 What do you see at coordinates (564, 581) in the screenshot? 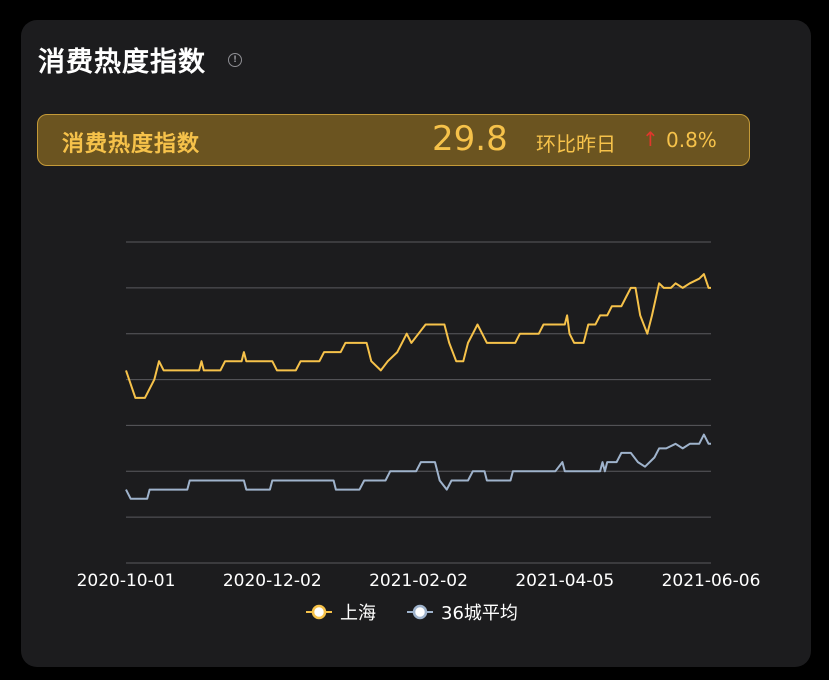
I see `x-tick-label: 2021-04-05` at bounding box center [564, 581].